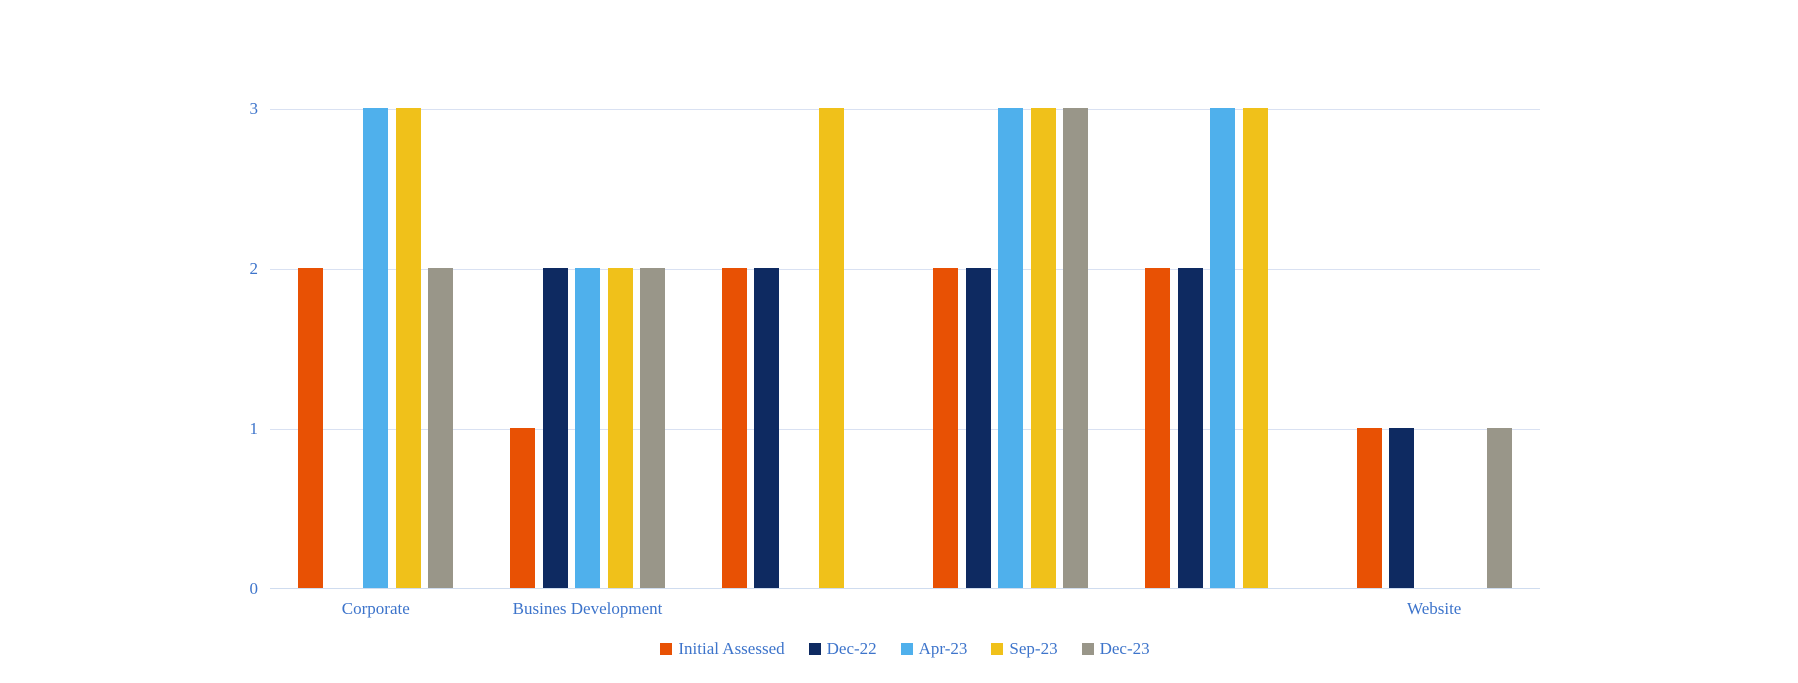 This screenshot has height=683, width=1798. Describe the element at coordinates (997, 649) in the screenshot. I see `legend-marker-sep-23-icon` at that location.